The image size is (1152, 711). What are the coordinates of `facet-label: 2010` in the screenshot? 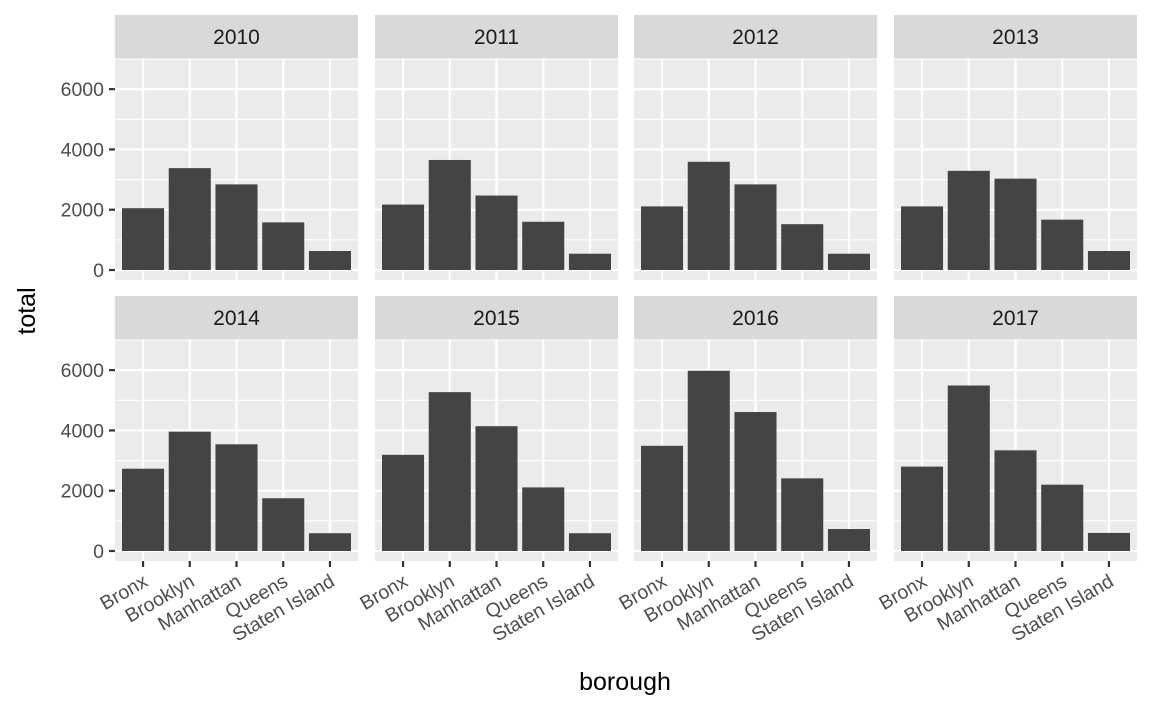 It's located at (236, 37).